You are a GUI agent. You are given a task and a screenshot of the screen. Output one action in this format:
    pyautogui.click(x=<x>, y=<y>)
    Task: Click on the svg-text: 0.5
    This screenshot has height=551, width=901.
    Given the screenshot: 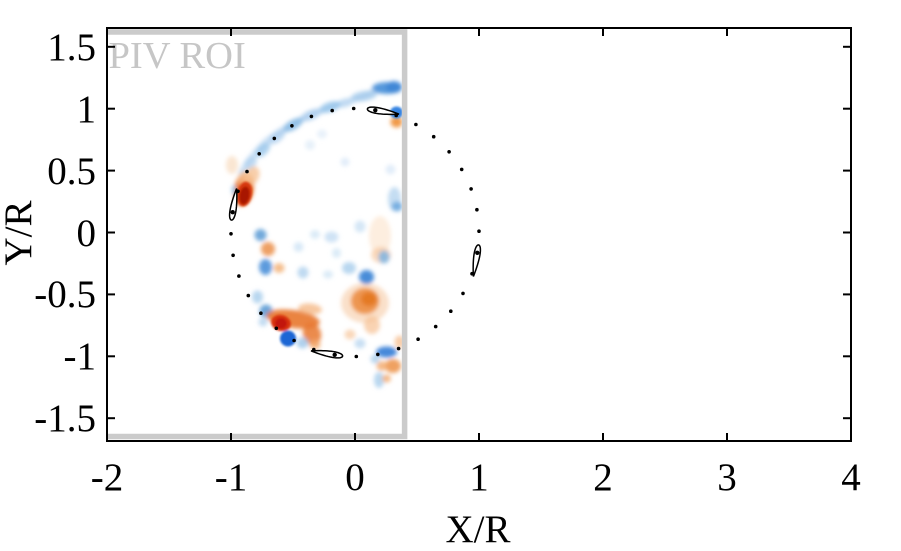 What is the action you would take?
    pyautogui.click(x=71, y=171)
    